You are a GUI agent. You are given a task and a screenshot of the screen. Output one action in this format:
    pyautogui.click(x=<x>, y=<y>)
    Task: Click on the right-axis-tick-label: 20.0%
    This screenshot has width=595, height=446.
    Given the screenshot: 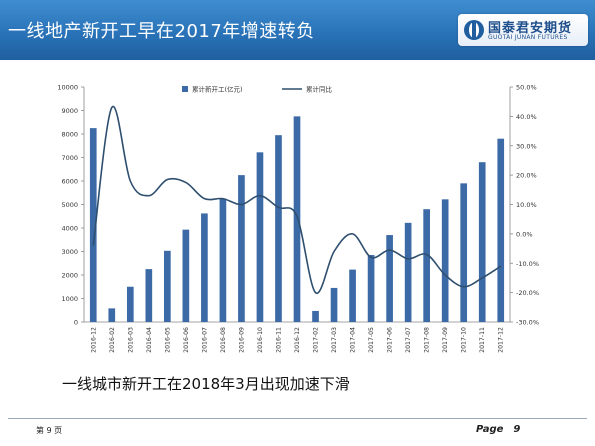 What is the action you would take?
    pyautogui.click(x=526, y=176)
    